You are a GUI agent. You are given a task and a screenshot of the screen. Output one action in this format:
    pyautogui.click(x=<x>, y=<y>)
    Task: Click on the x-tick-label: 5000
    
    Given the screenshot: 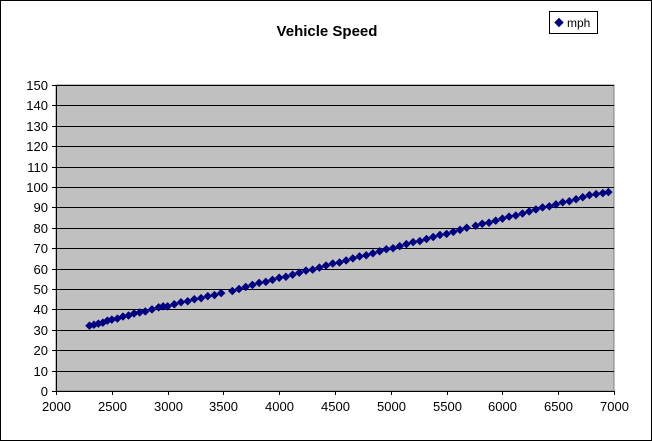 What is the action you would take?
    pyautogui.click(x=391, y=406)
    